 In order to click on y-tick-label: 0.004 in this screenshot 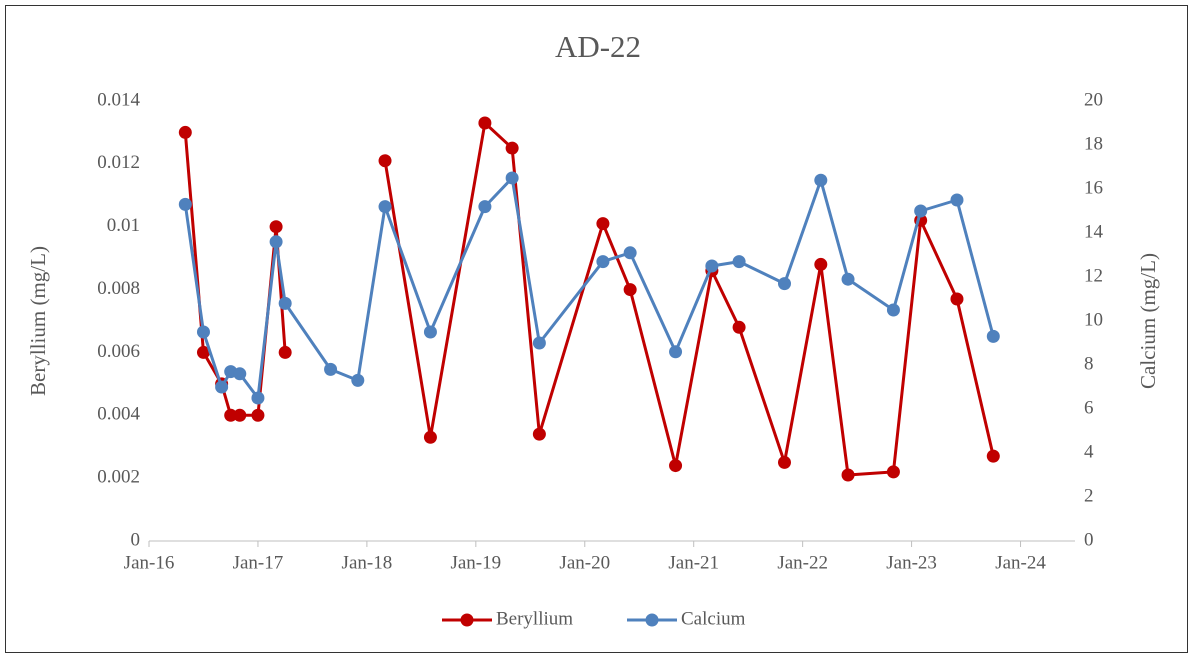, I will do `click(118, 414)`.